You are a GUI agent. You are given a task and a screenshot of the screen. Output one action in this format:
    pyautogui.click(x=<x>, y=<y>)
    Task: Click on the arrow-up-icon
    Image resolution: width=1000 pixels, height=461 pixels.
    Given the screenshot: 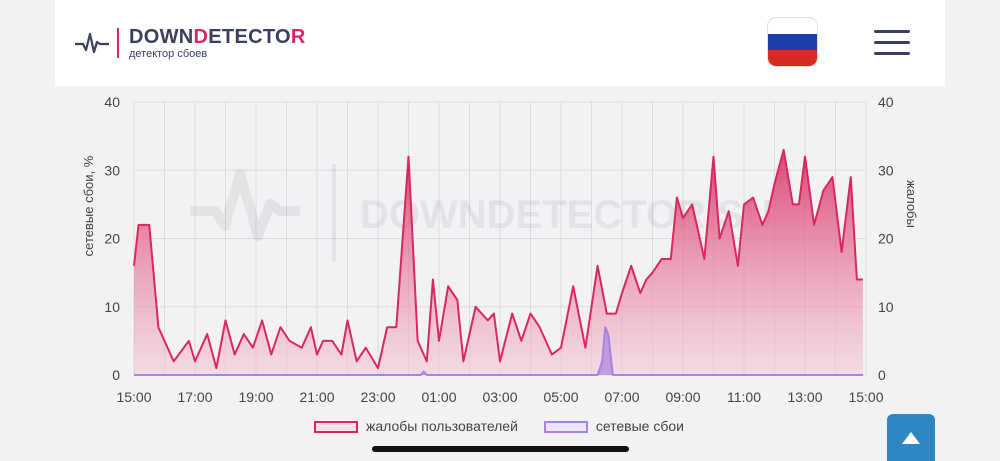 What is the action you would take?
    pyautogui.click(x=911, y=438)
    